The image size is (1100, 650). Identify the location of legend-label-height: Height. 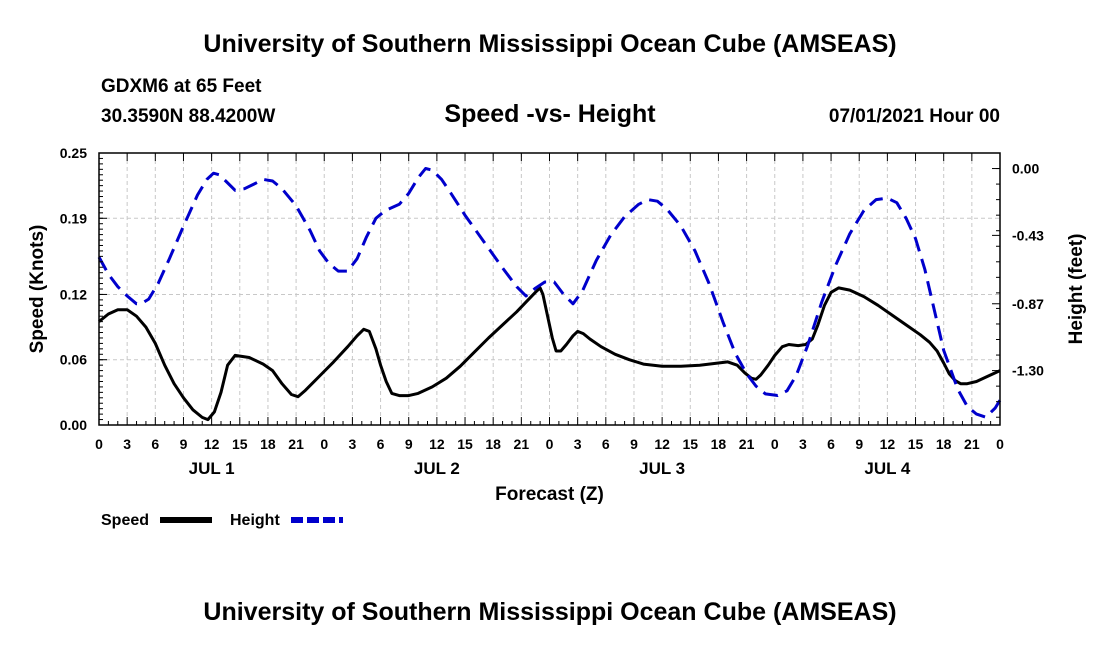
(255, 520).